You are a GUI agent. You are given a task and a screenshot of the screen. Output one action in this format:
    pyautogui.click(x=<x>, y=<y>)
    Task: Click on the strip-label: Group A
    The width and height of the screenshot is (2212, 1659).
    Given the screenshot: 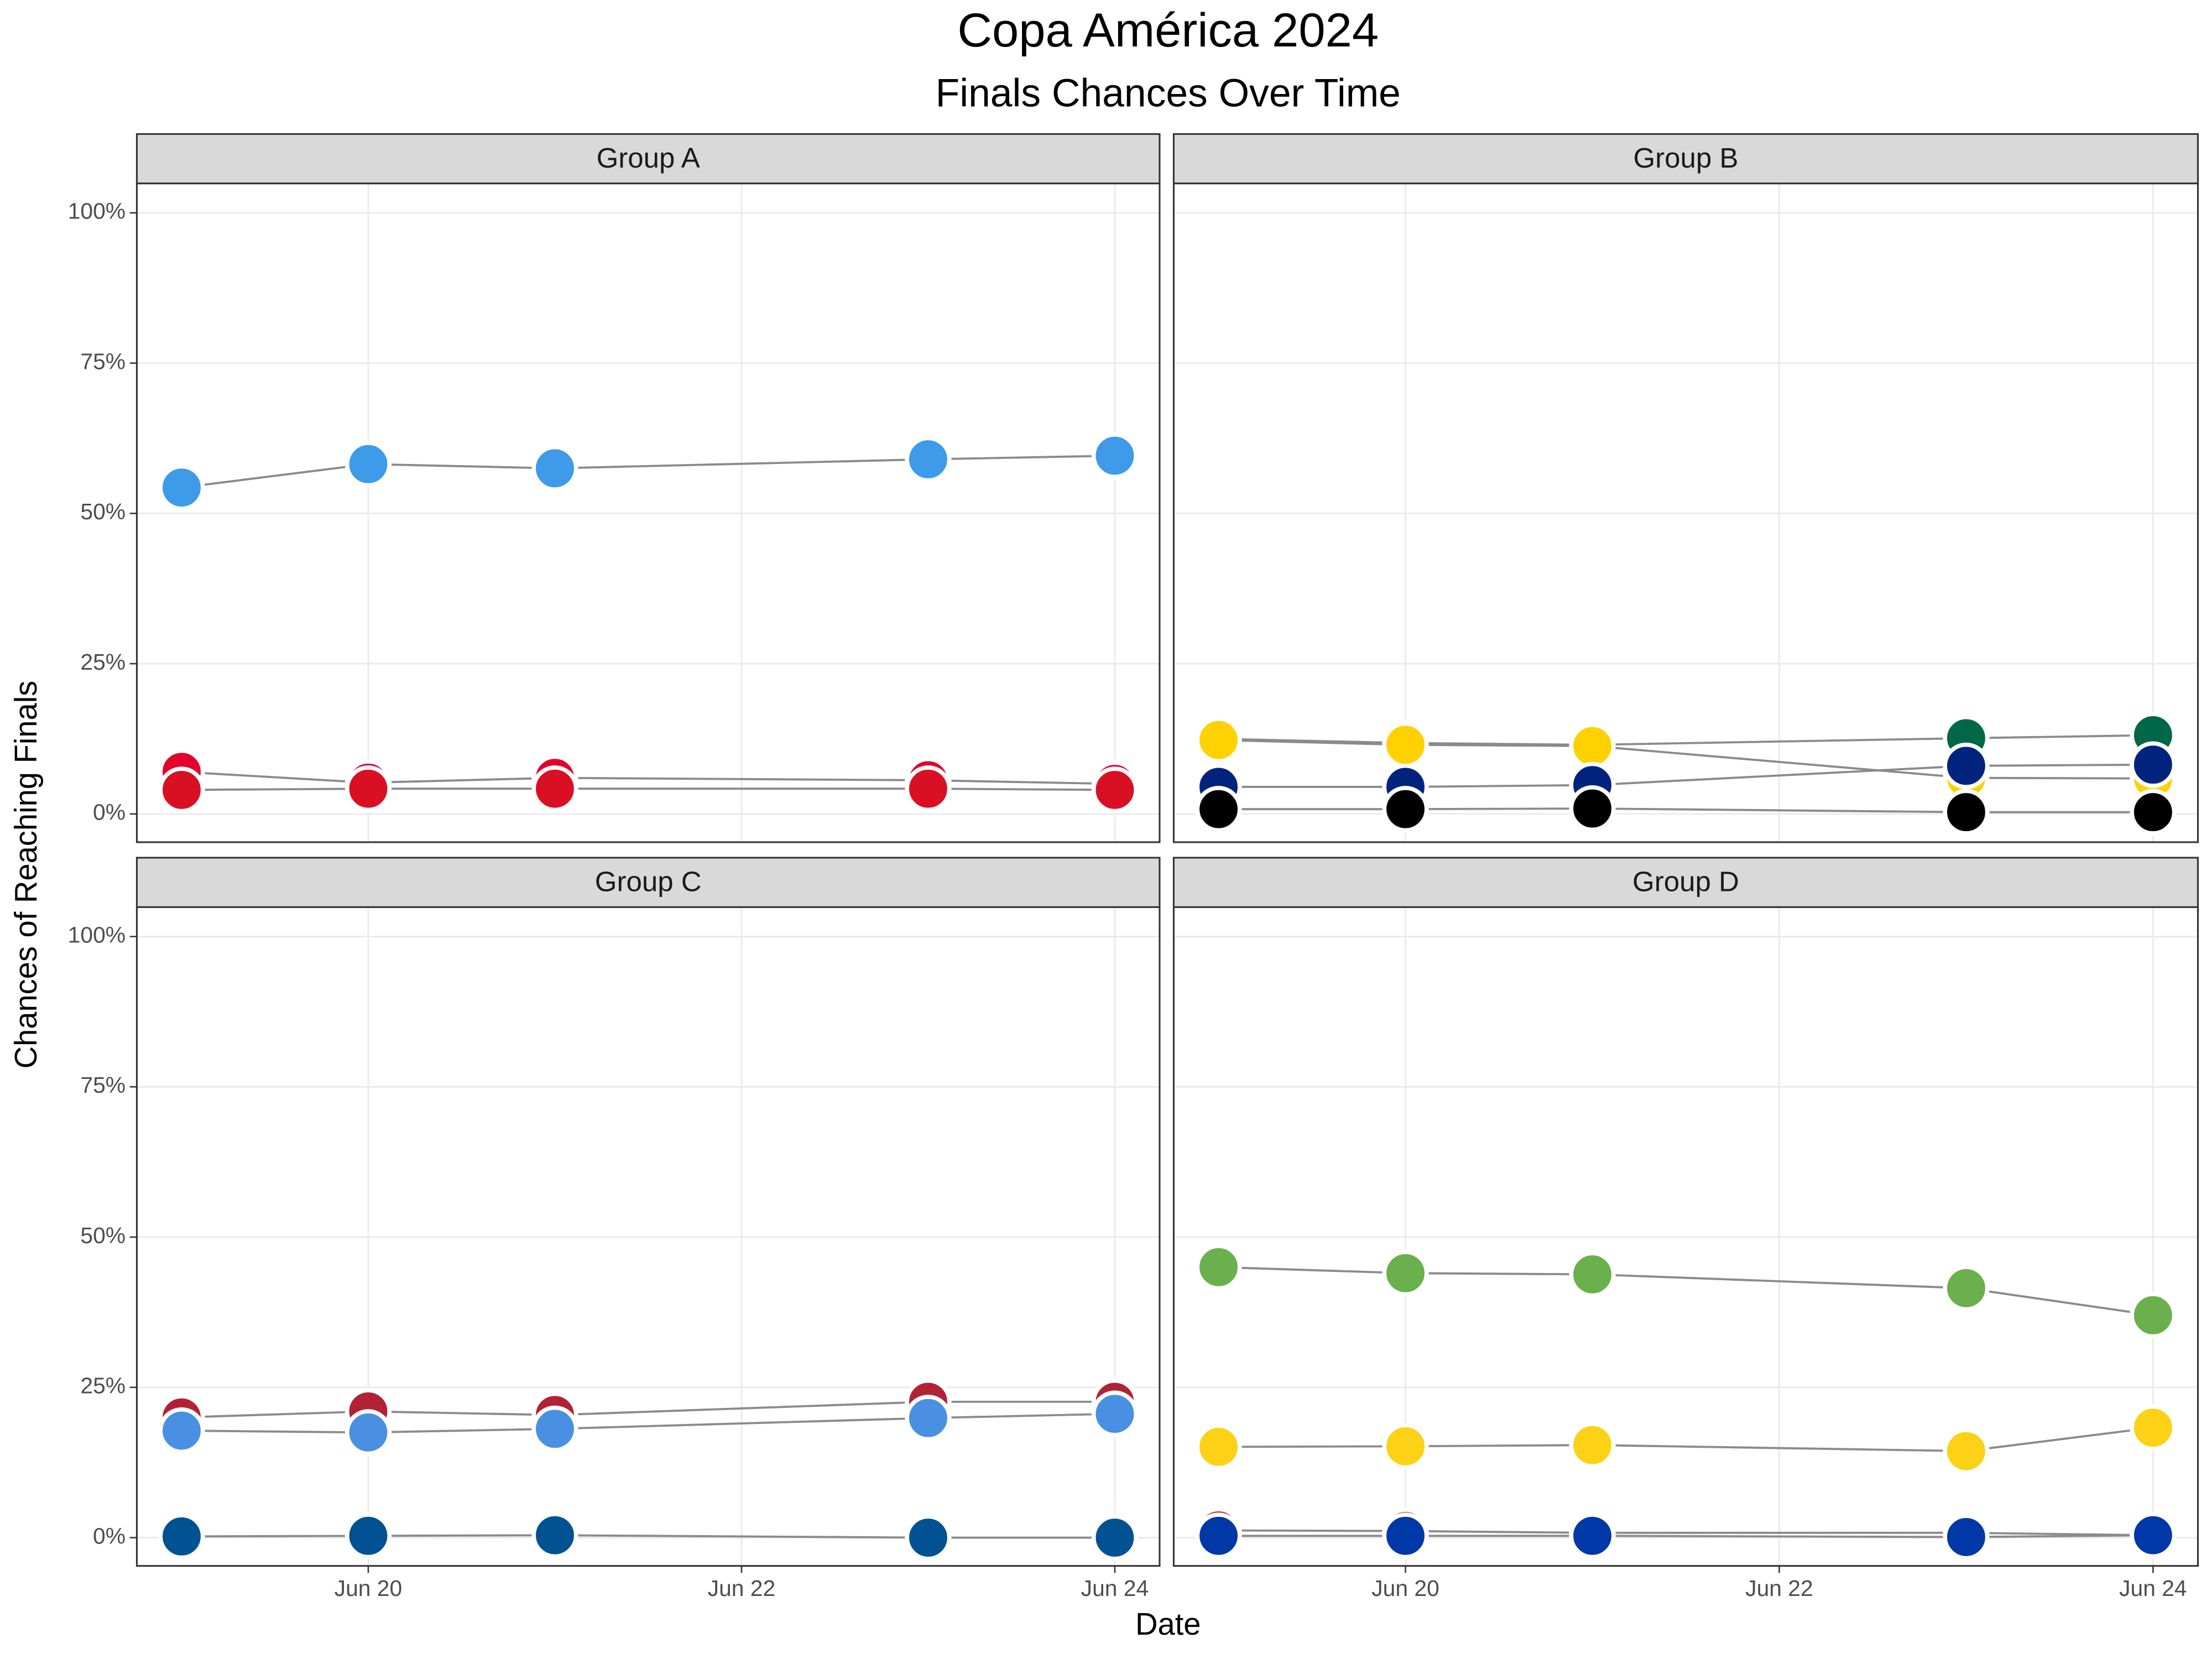 What is the action you would take?
    pyautogui.click(x=649, y=158)
    